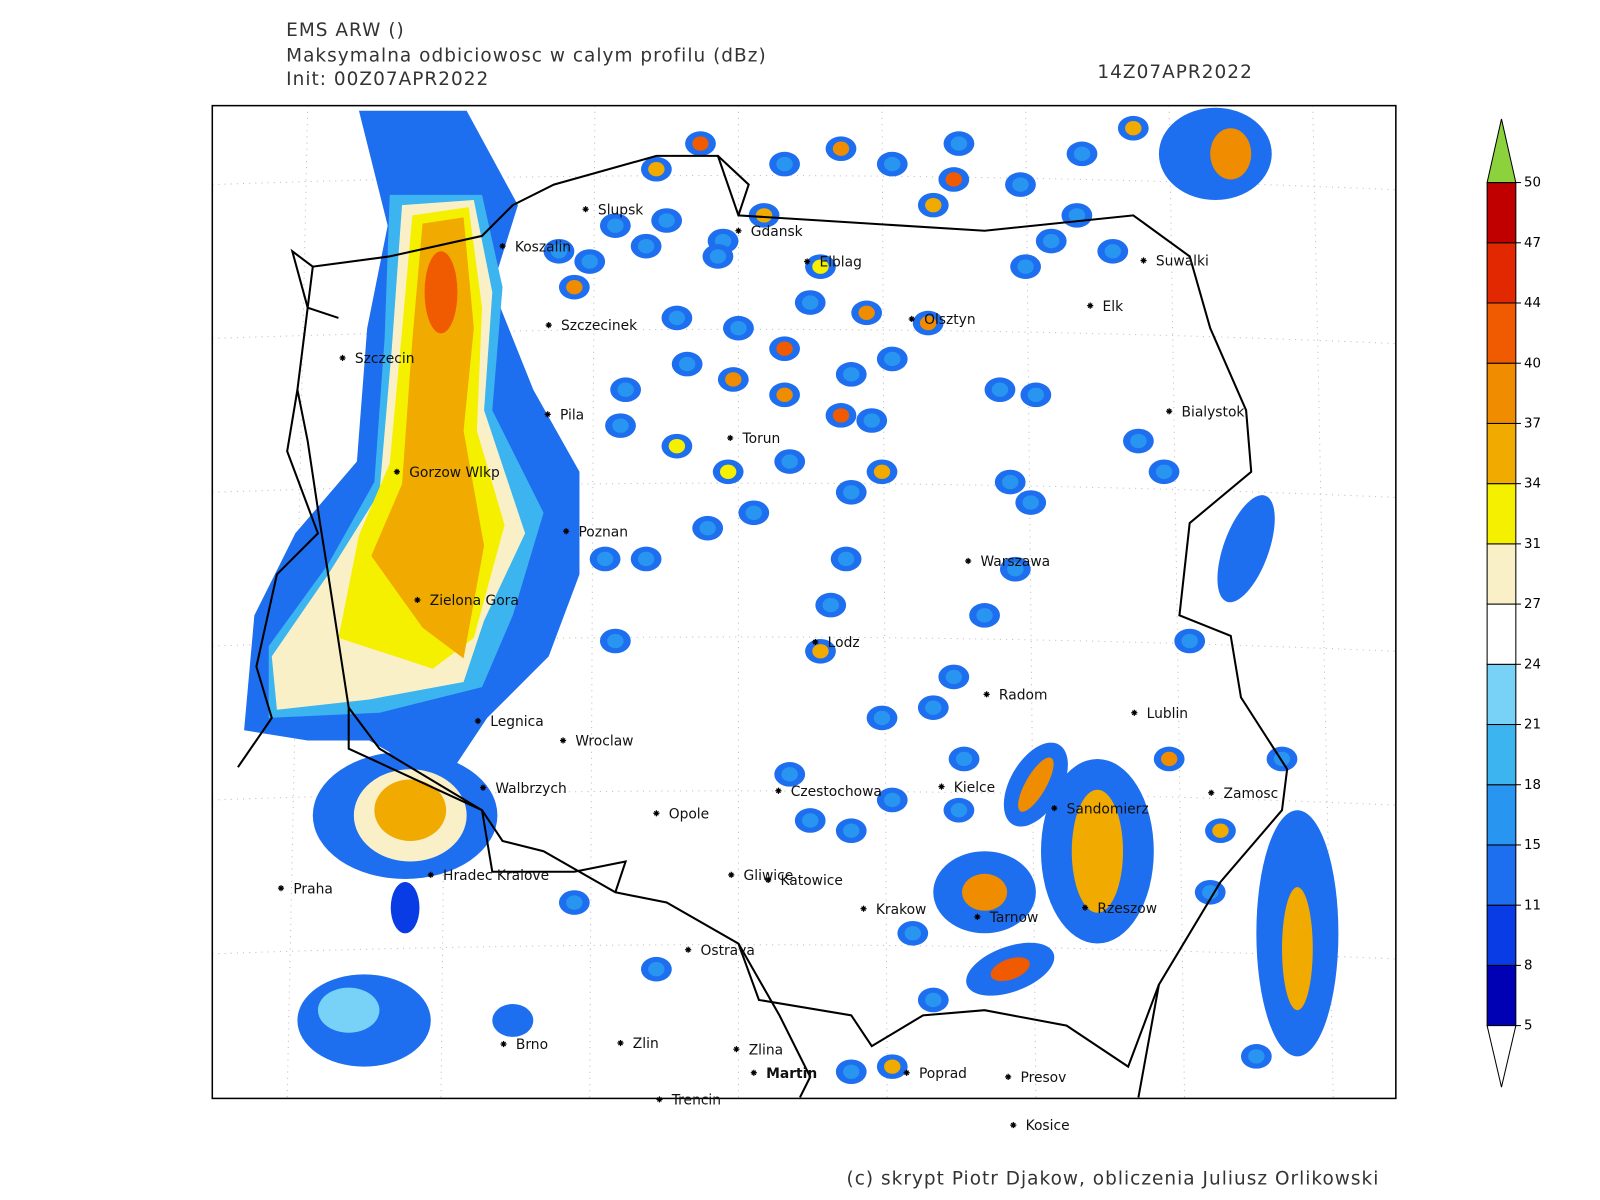 This screenshot has width=1600, height=1200. What do you see at coordinates (599, 326) in the screenshot?
I see `city-label: Szczecinek` at bounding box center [599, 326].